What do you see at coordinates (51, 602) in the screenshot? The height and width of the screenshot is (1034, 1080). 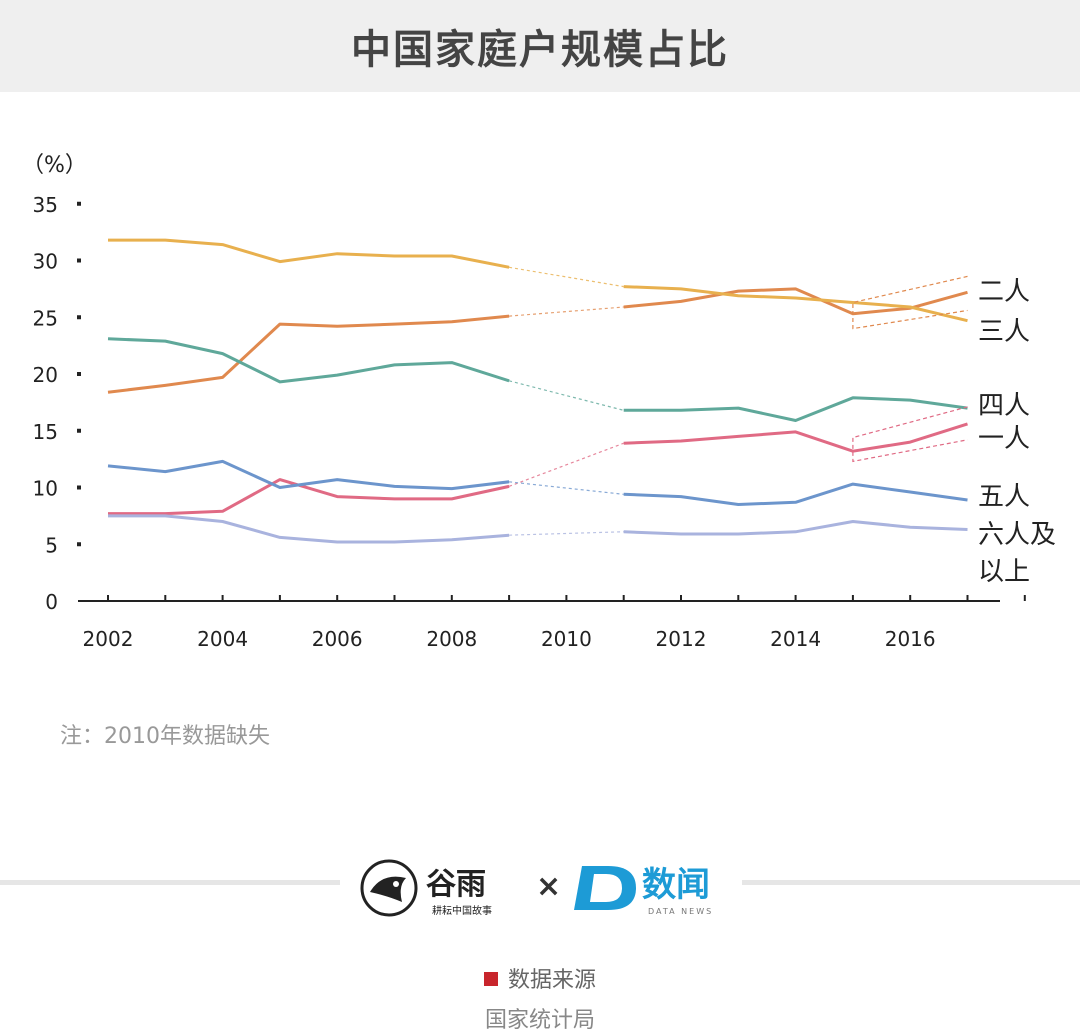 I see `y-tick-label: 0` at bounding box center [51, 602].